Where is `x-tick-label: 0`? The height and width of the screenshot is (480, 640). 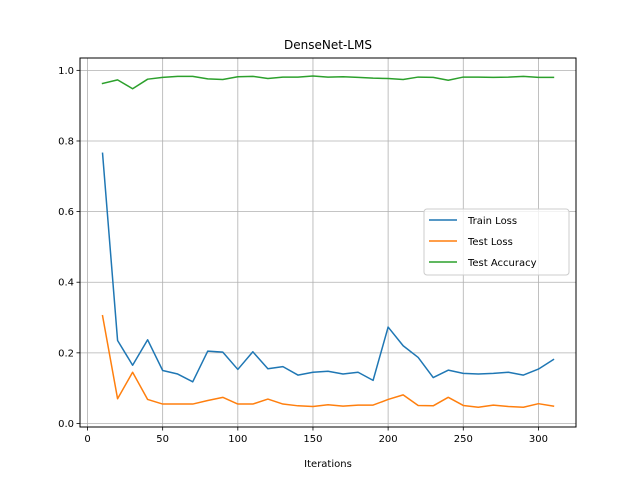 x-tick-label: 0 is located at coordinates (87, 439).